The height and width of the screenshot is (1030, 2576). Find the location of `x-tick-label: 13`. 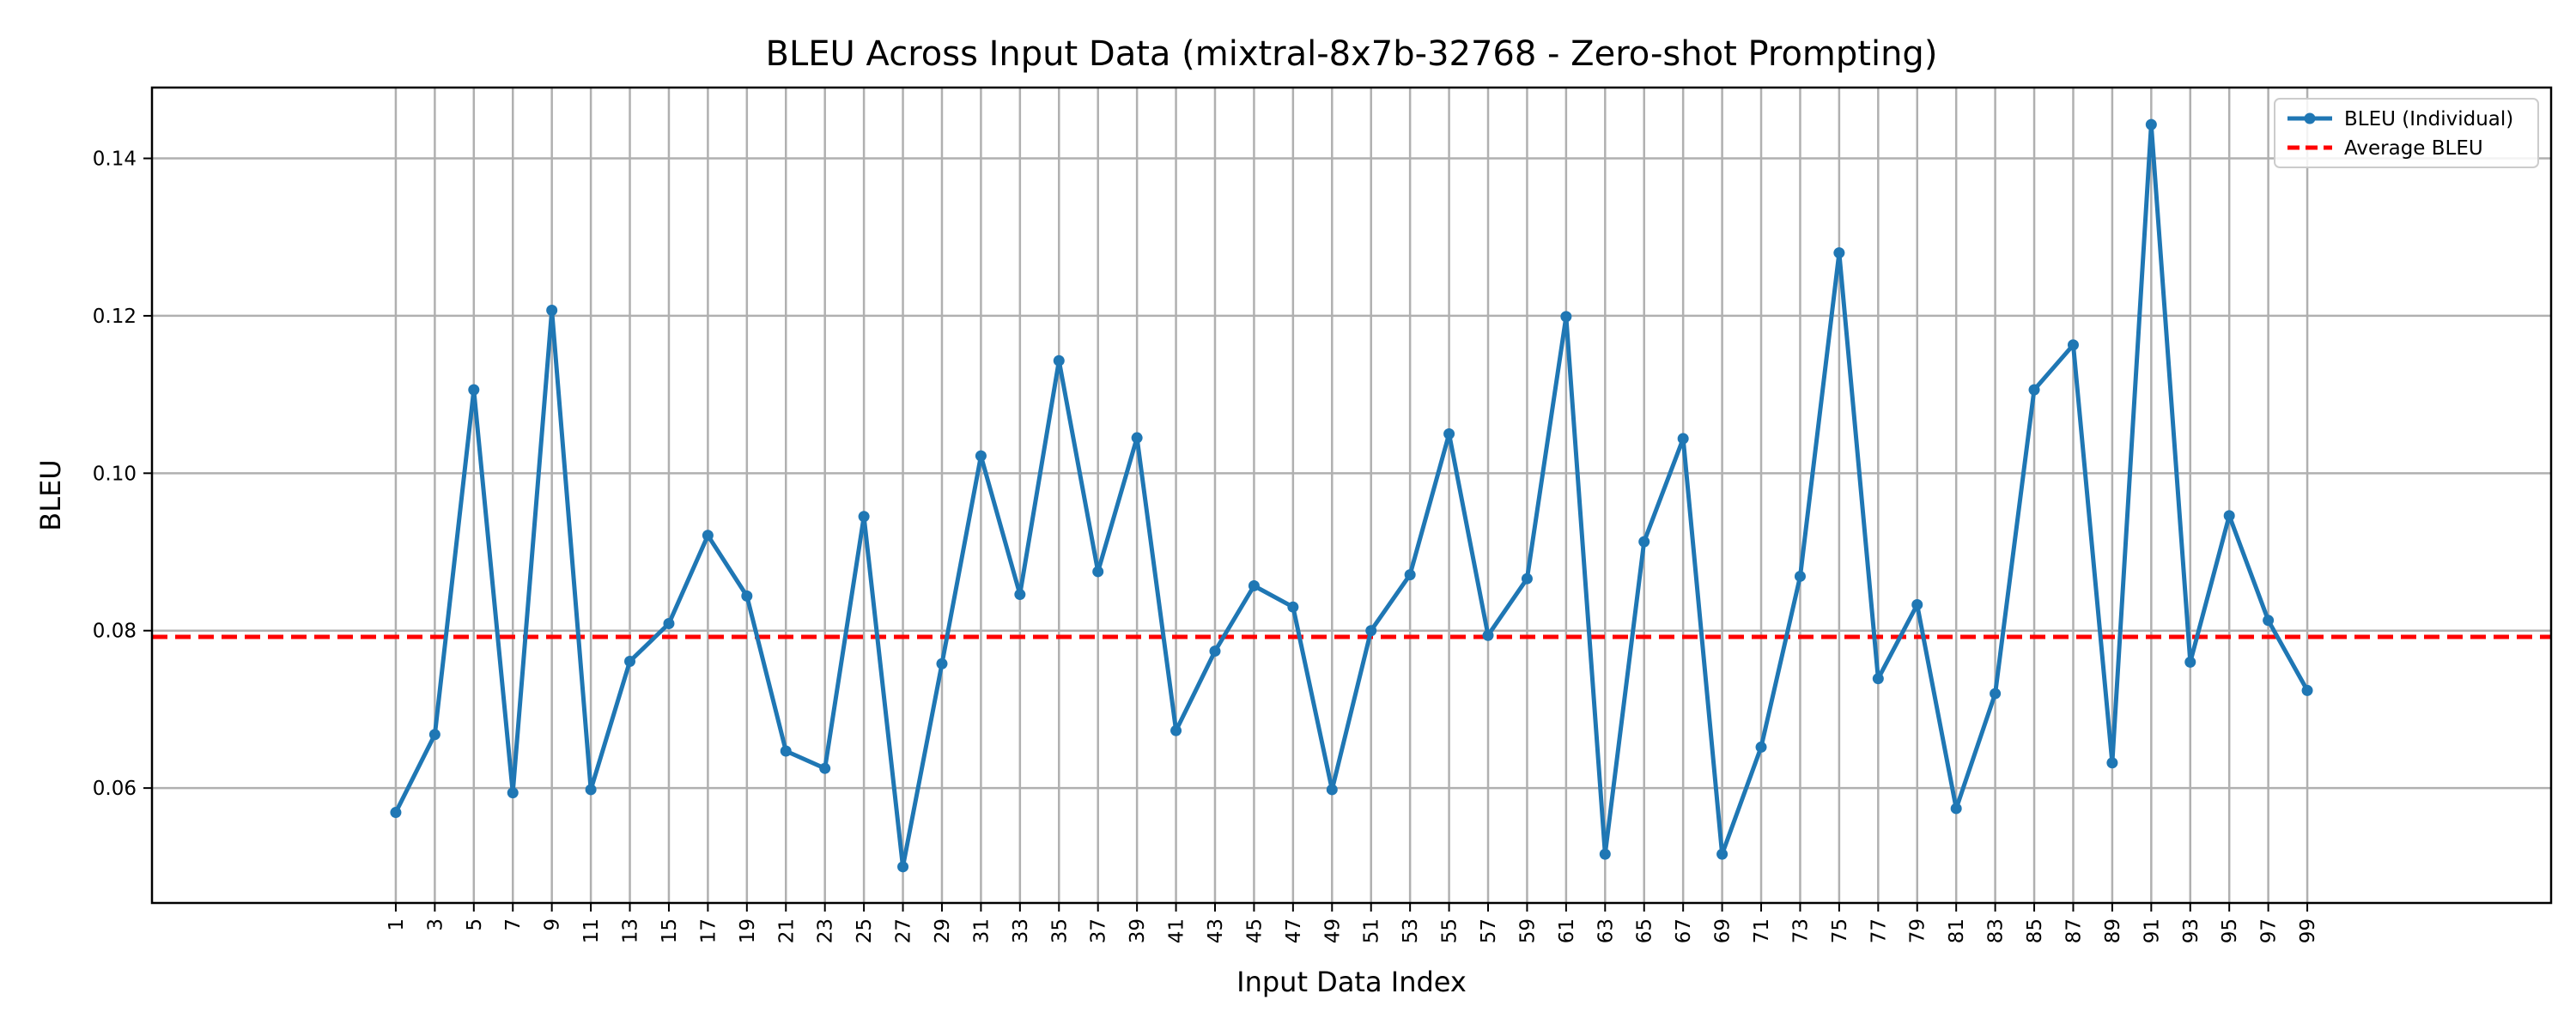

x-tick-label: 13 is located at coordinates (631, 930).